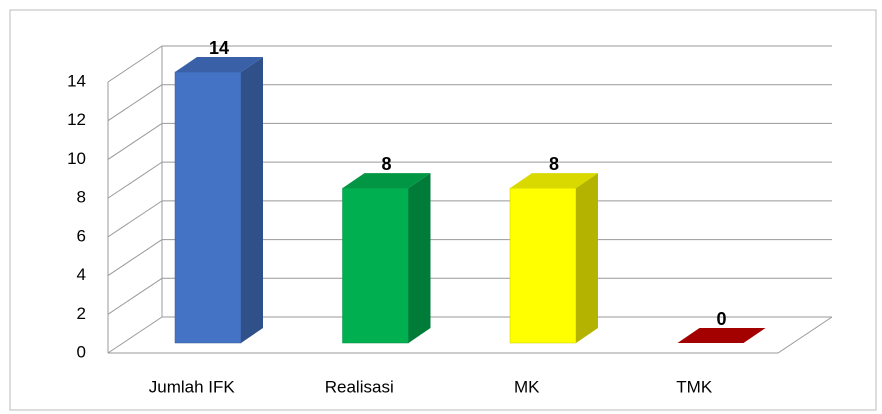  What do you see at coordinates (81, 274) in the screenshot?
I see `y-tick-label: 4` at bounding box center [81, 274].